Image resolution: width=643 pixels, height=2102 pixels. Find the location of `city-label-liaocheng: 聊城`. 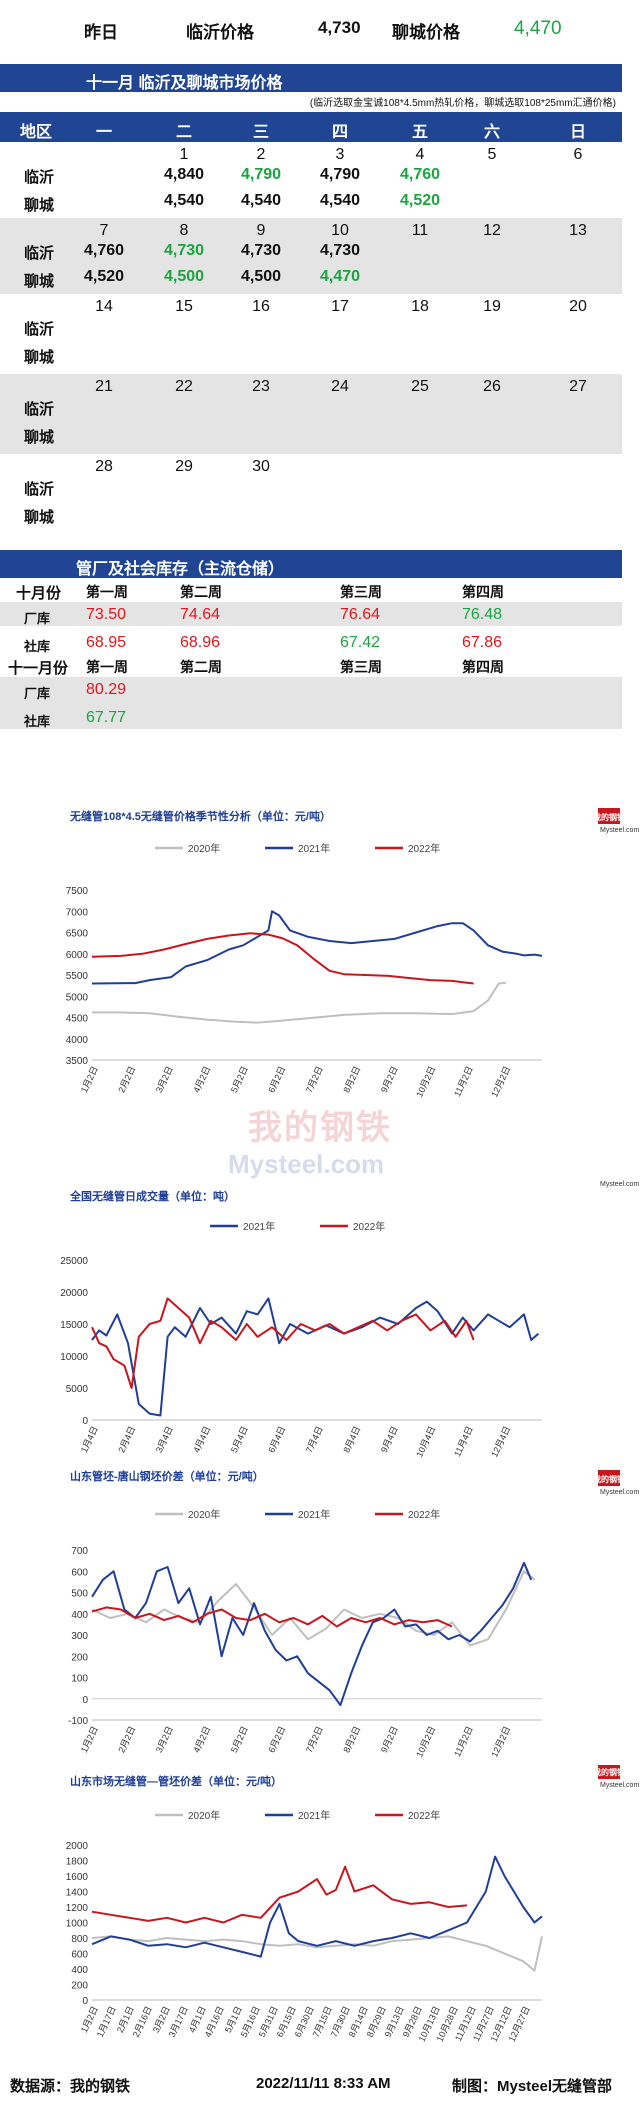

city-label-liaocheng: 聊城 is located at coordinates (39, 357).